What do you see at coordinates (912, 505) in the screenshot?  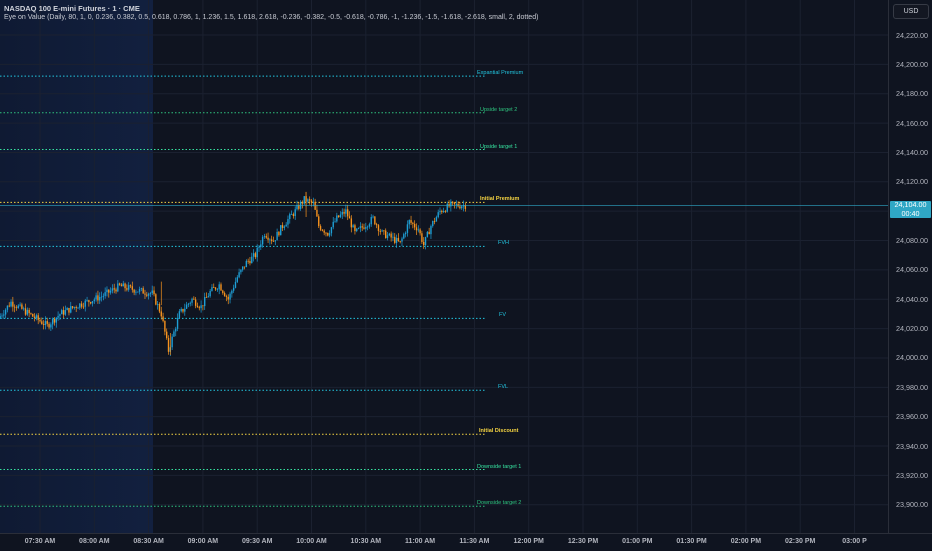 I see `price-tick-label: 23,900.00` at bounding box center [912, 505].